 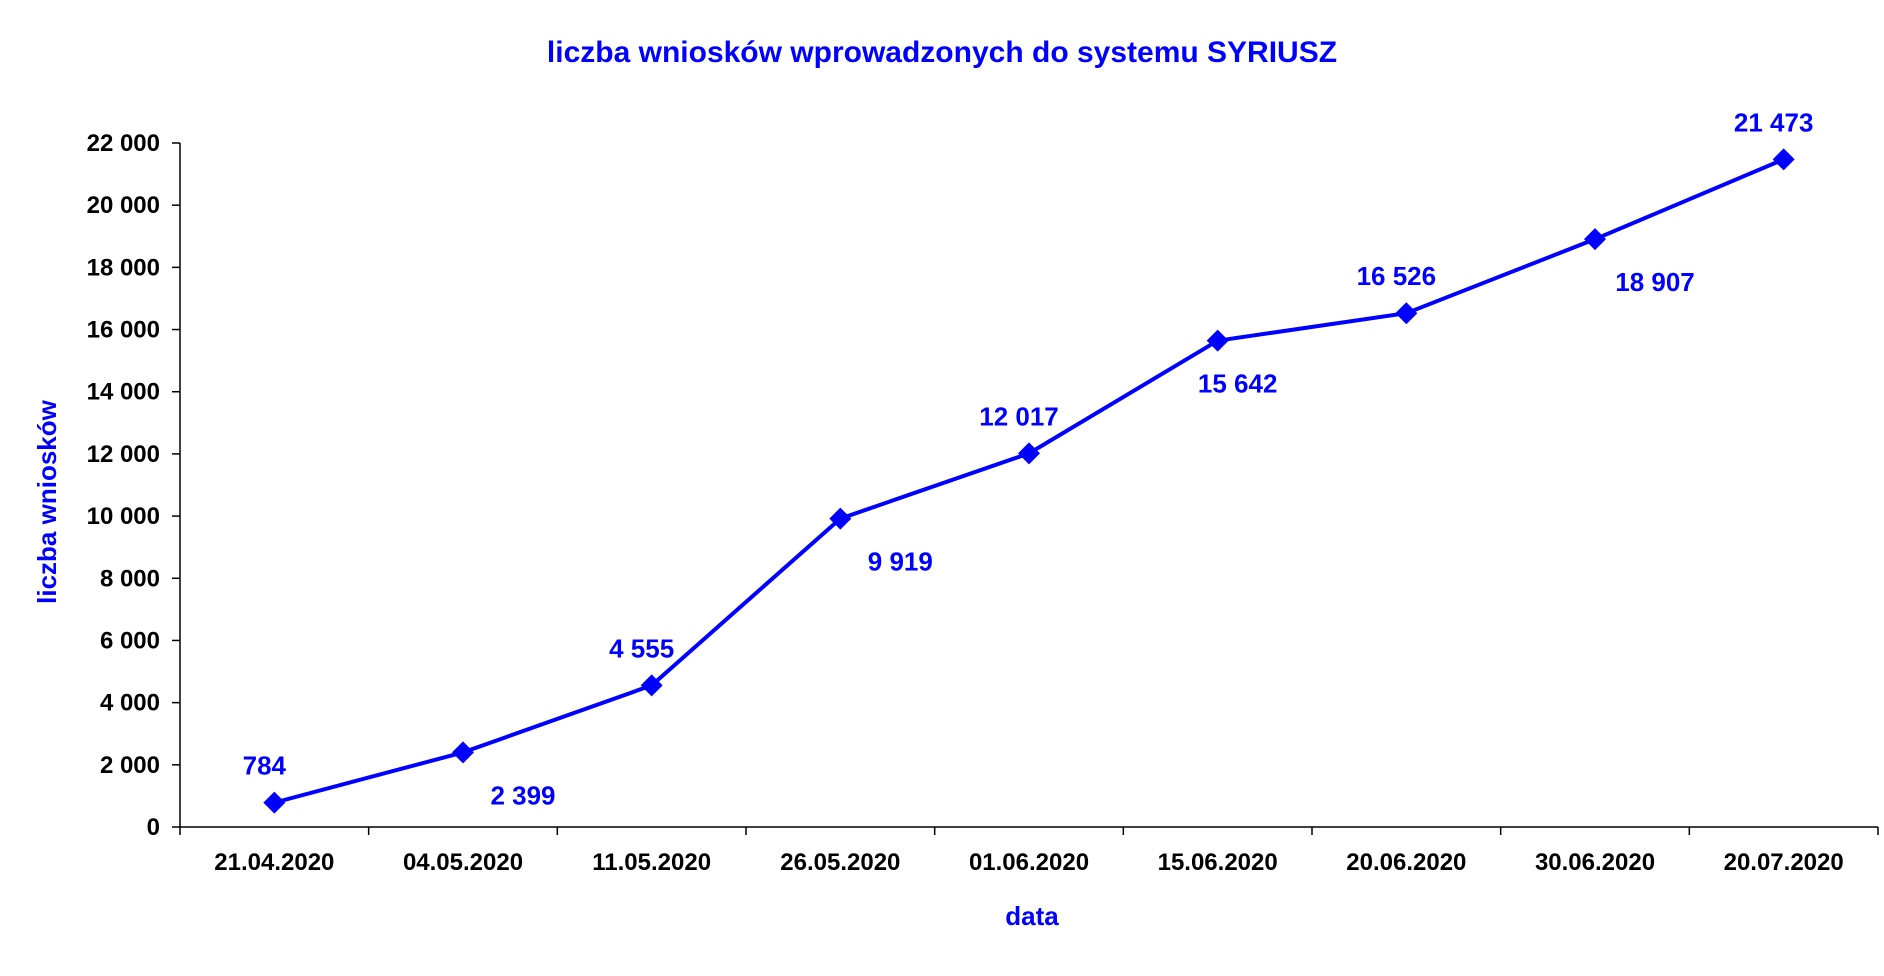 I want to click on y-tick-label: 22 000, so click(x=123, y=143).